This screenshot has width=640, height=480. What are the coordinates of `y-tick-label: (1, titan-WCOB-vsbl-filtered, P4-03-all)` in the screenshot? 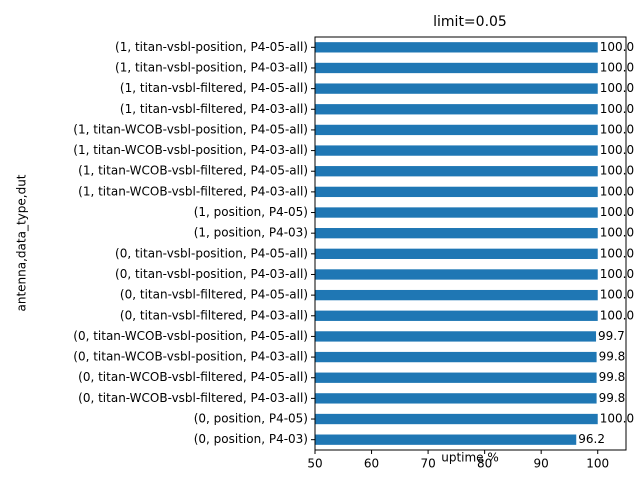 It's located at (193, 191).